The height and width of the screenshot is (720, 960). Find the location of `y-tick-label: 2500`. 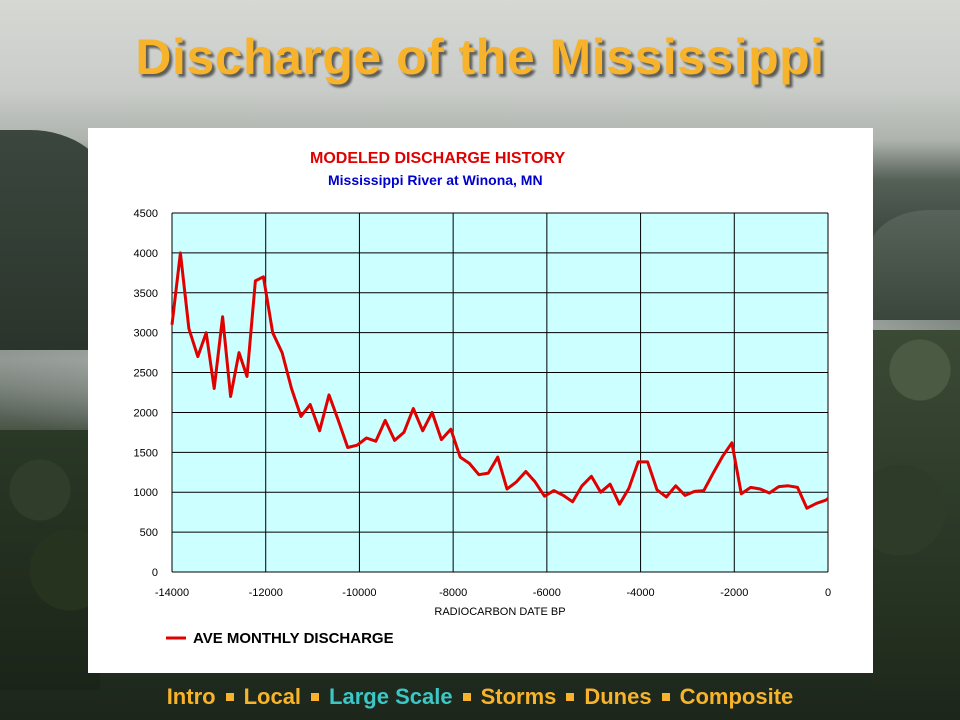

y-tick-label: 2500 is located at coordinates (146, 374).